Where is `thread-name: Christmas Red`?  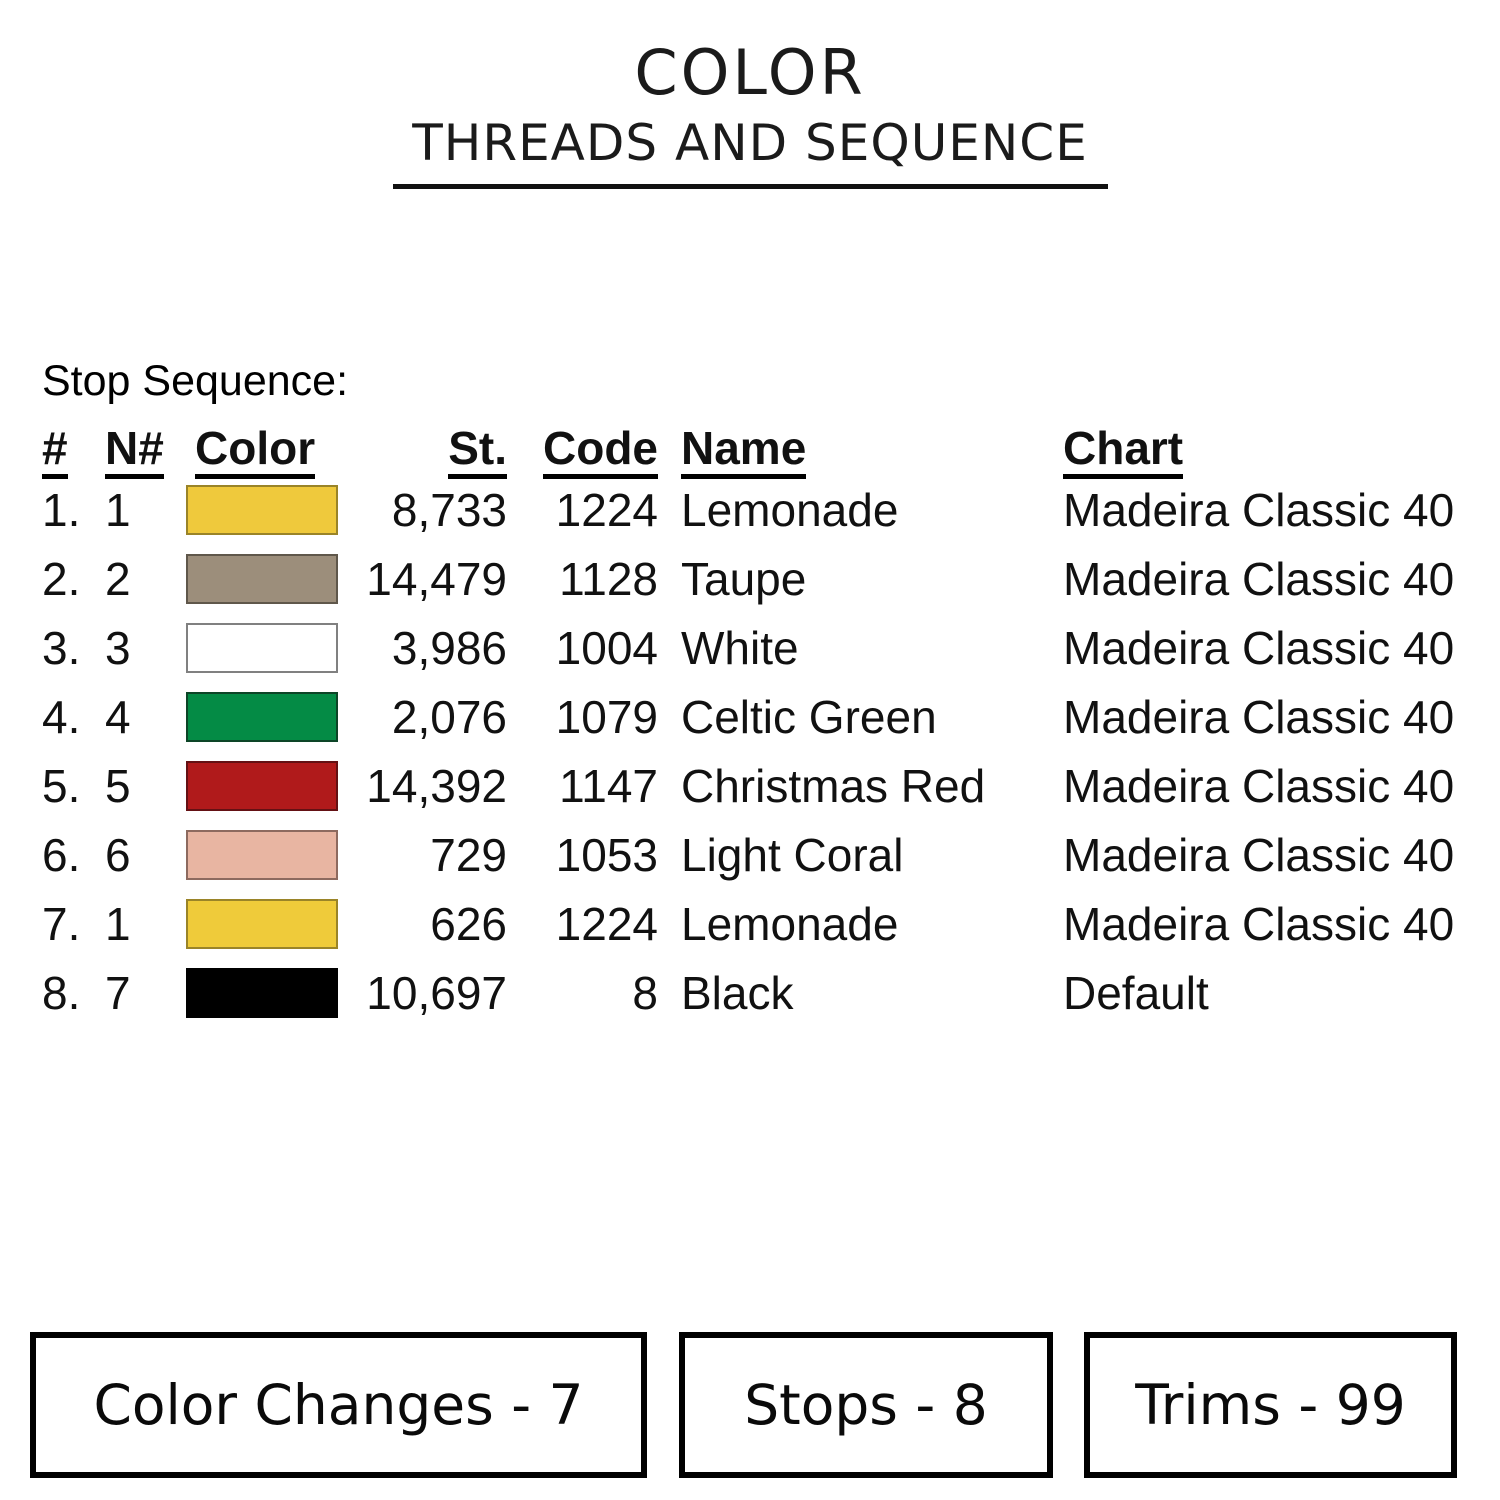
thread-name: Christmas Red is located at coordinates (833, 785).